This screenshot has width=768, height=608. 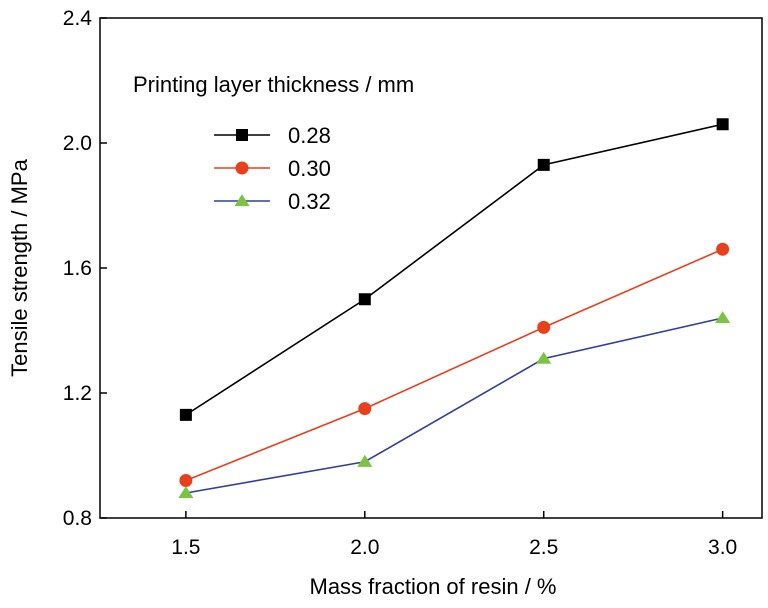 I want to click on legend-title: Printing layer thickness / mm, so click(x=273, y=84).